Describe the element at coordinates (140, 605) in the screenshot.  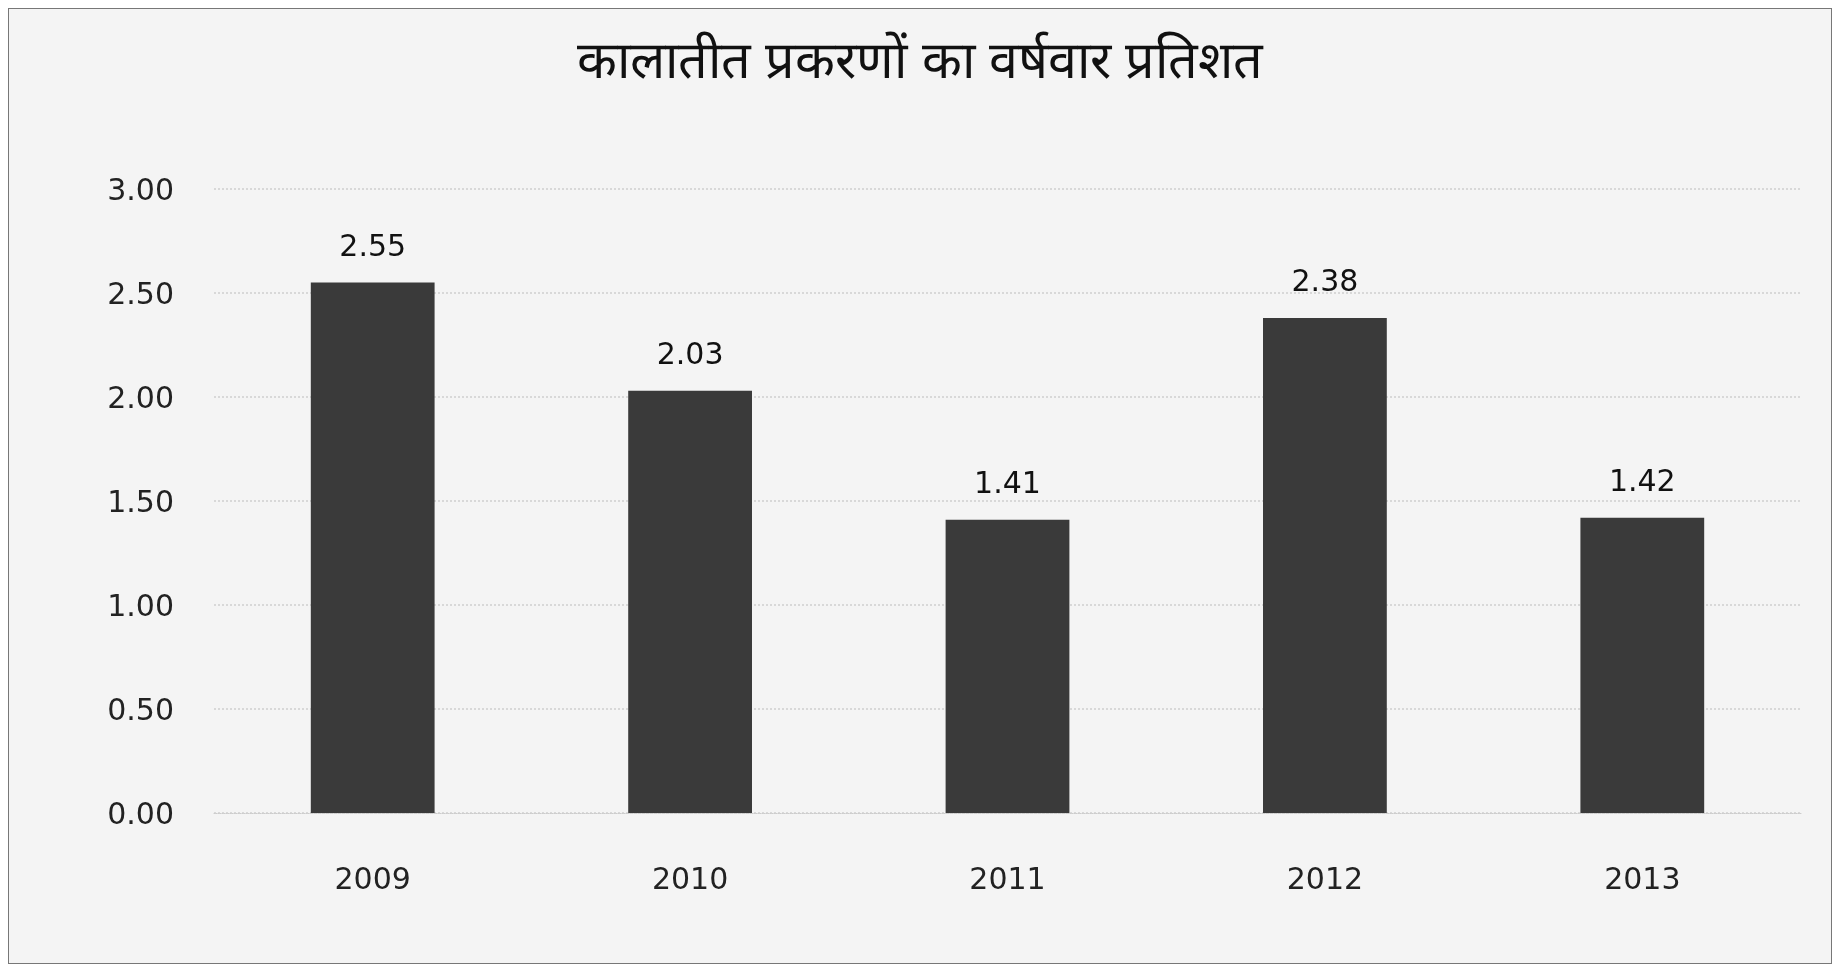
I see `y-tick-label: 1.00` at that location.